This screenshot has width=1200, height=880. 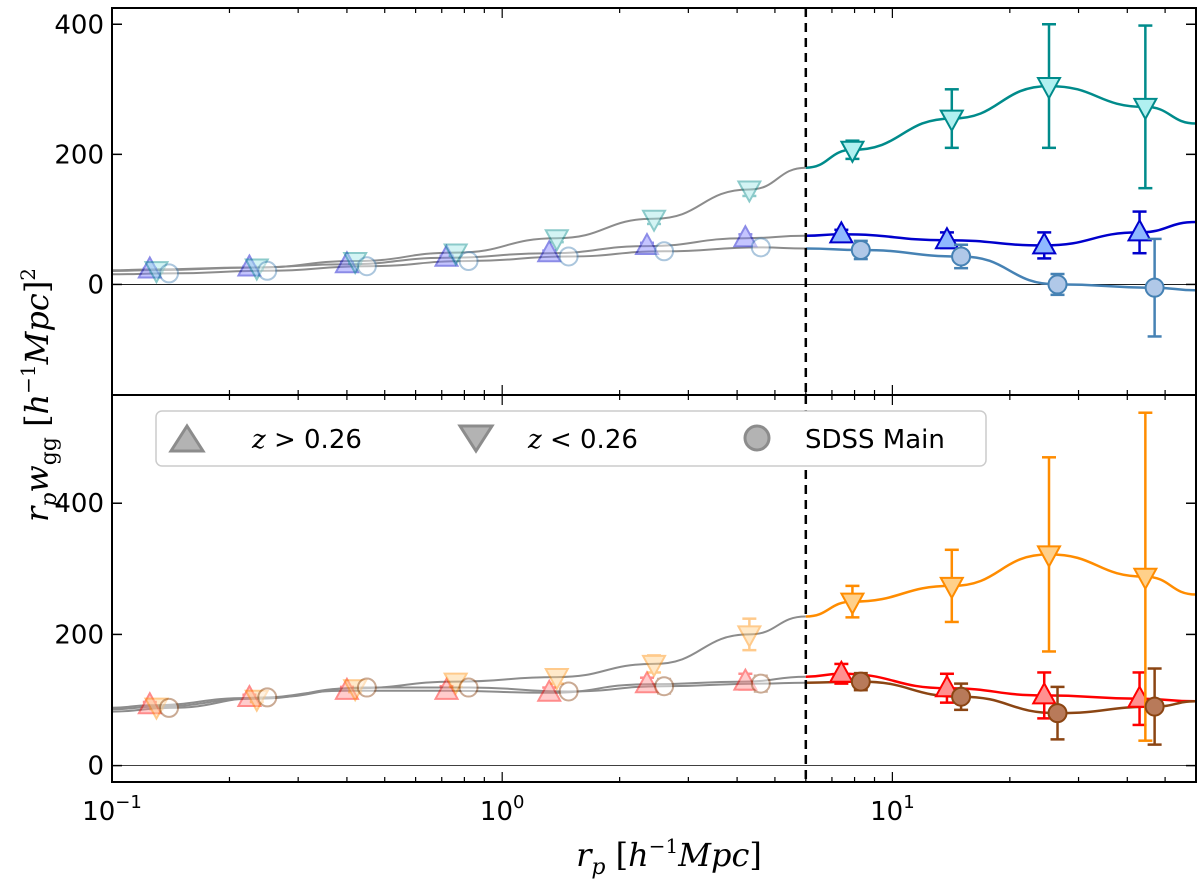 I want to click on legend: z > 0.26 z < 0.26 SDSS Main, so click(x=571, y=438).